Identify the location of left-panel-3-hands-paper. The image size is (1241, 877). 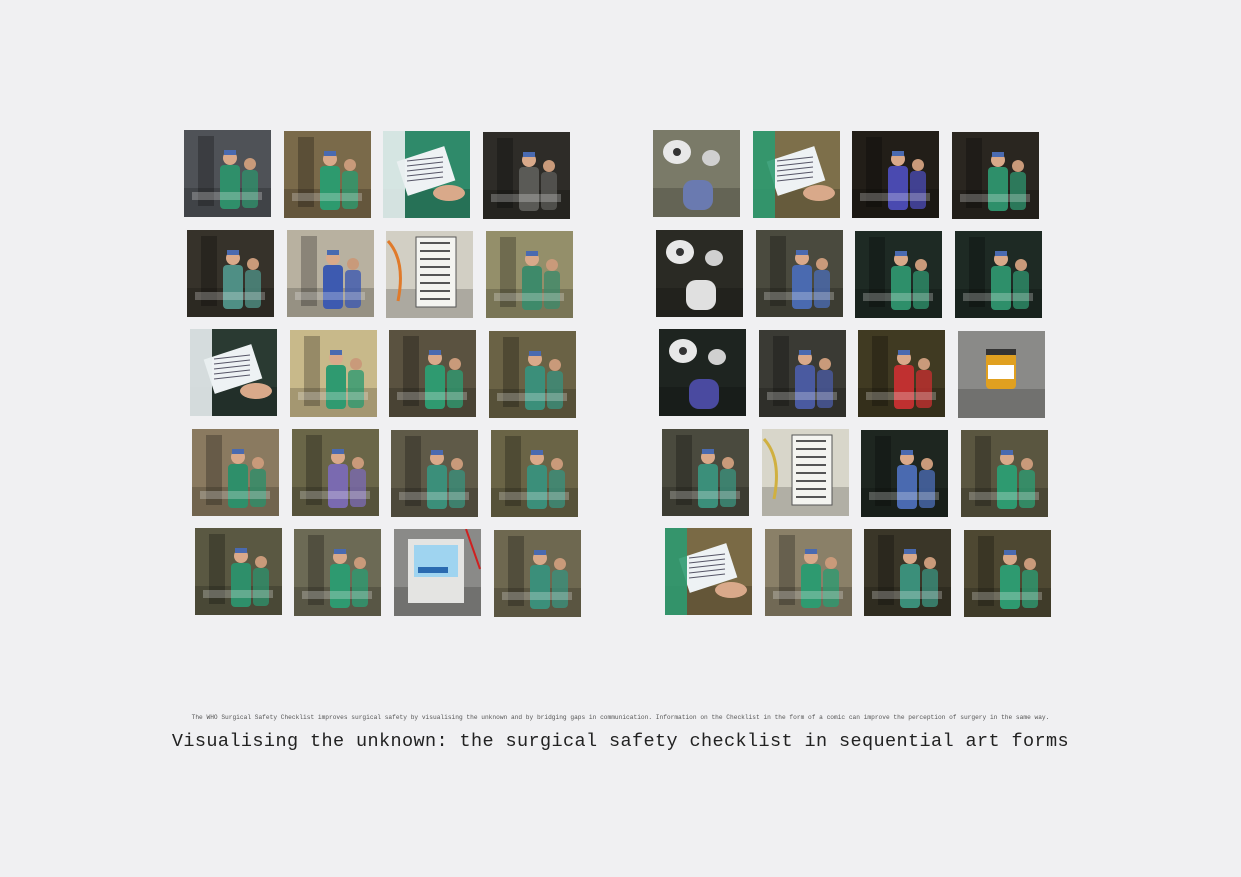
(426, 174).